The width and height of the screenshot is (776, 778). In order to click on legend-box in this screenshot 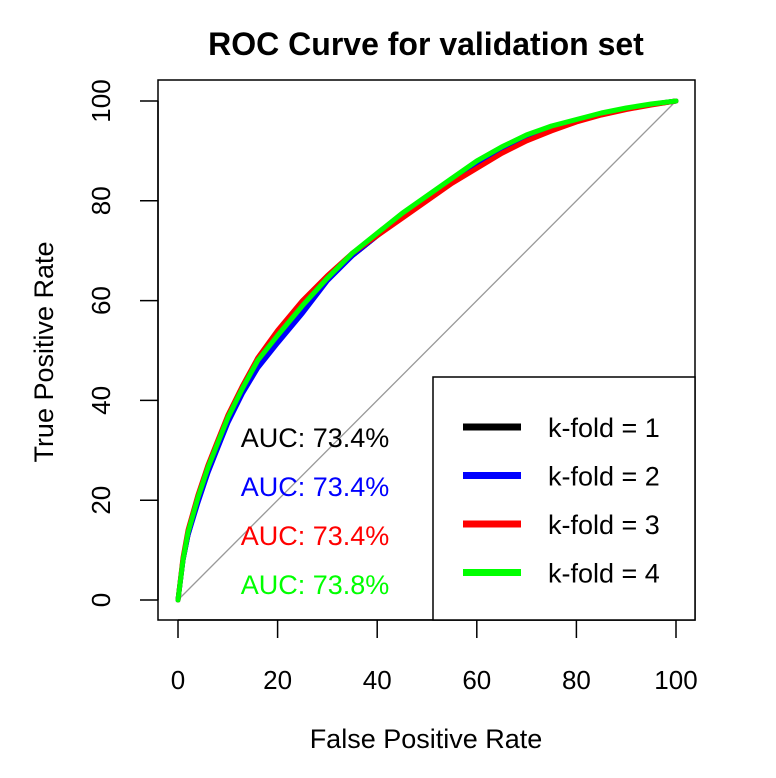, I will do `click(564, 498)`.